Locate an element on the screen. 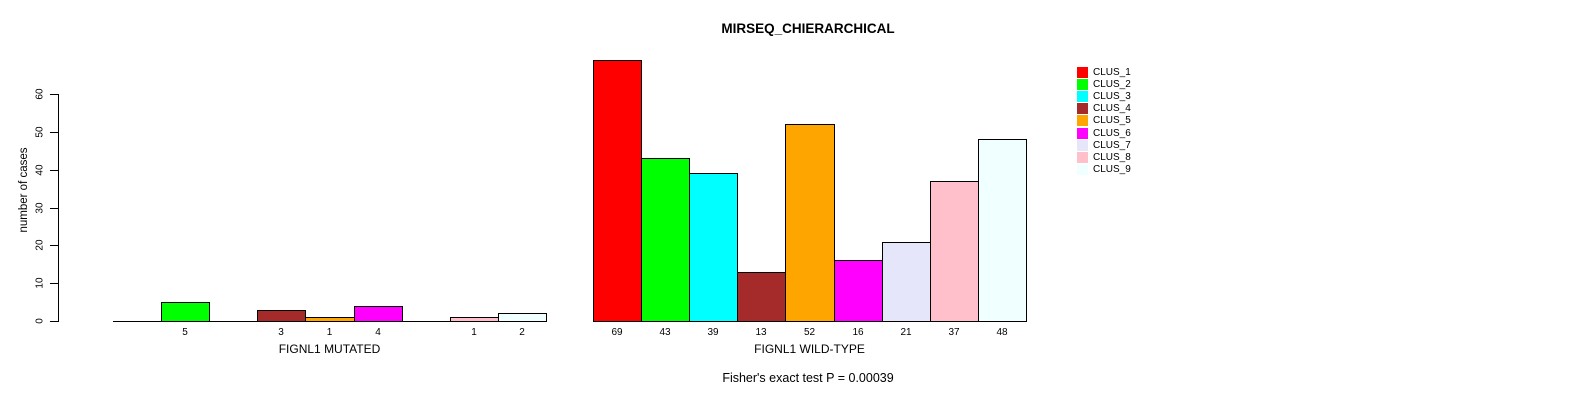  bar-value-label: 48 is located at coordinates (1002, 332).